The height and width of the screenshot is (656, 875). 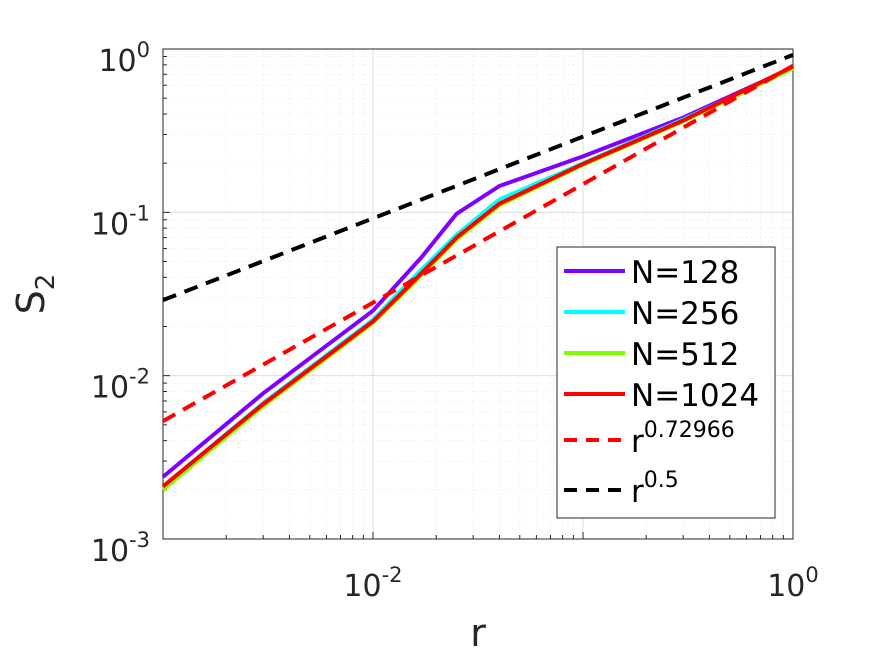 What do you see at coordinates (685, 355) in the screenshot?
I see `legend-label: N=512` at bounding box center [685, 355].